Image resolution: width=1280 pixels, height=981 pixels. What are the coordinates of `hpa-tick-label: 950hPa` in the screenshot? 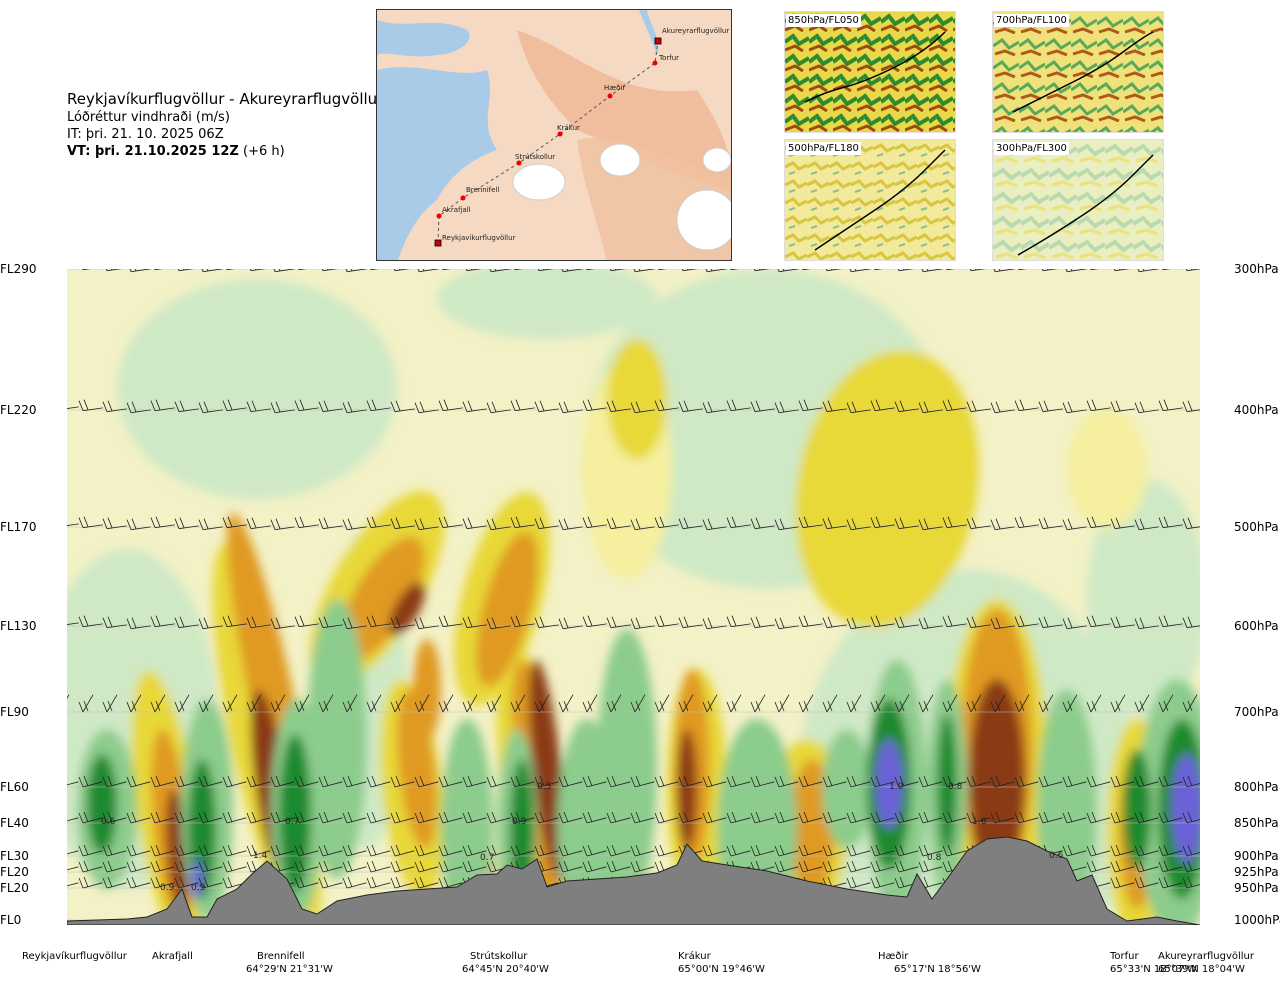 It's located at (1256, 888).